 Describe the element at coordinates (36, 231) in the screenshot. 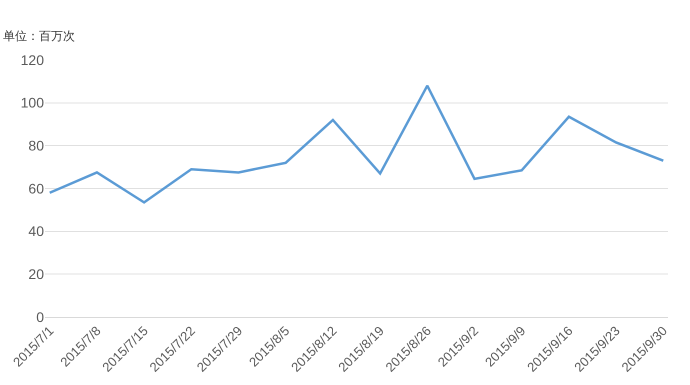

I see `y-tick-label: 40` at that location.